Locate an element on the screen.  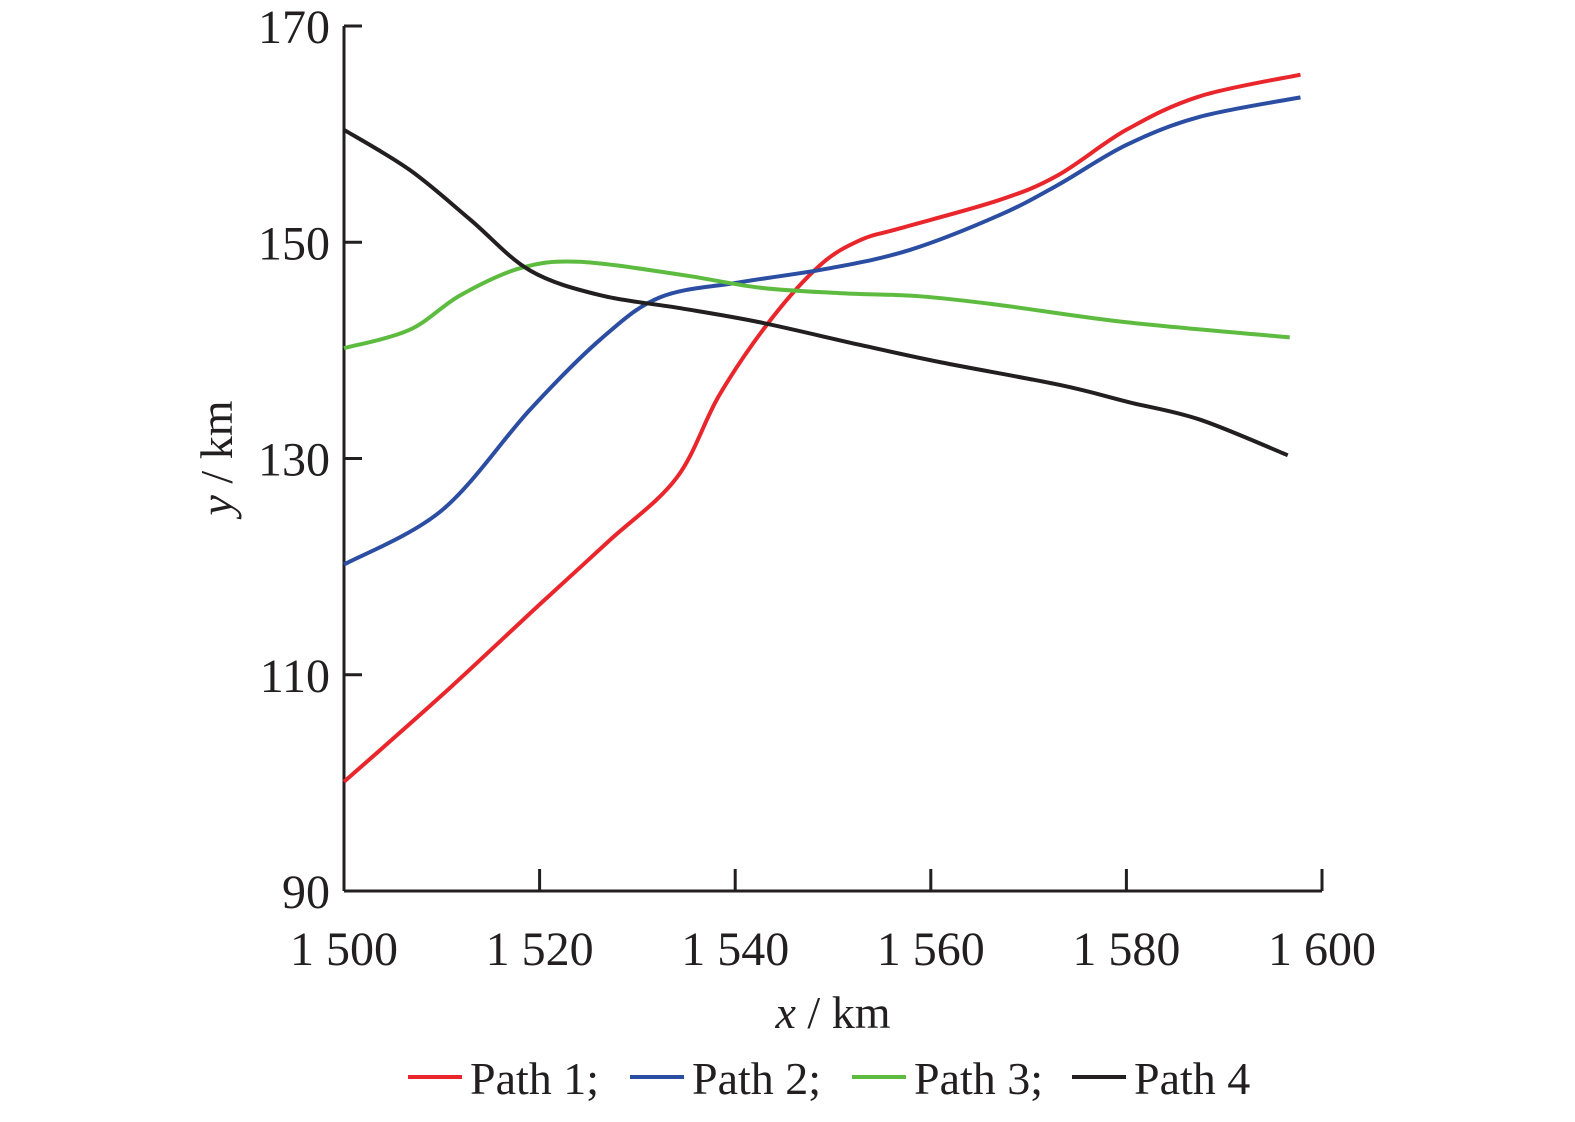
legend-label: Path 1; is located at coordinates (534, 1078).